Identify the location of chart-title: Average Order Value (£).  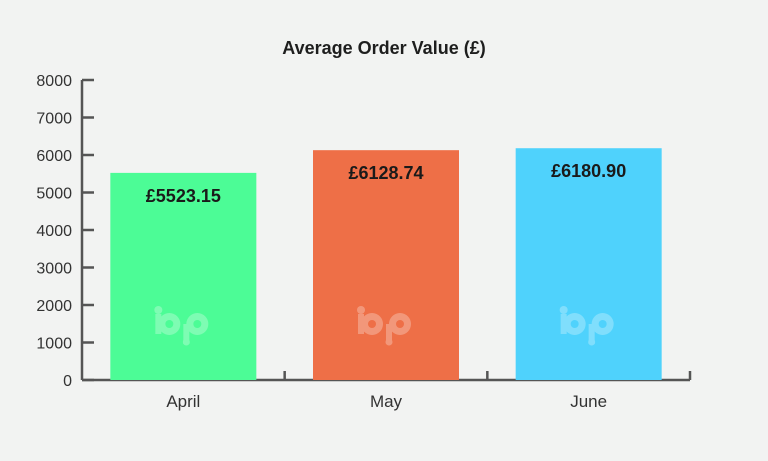
(384, 48).